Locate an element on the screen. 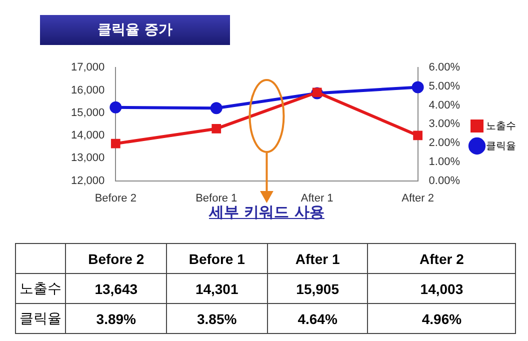  legend-label: 노출수 is located at coordinates (501, 126).